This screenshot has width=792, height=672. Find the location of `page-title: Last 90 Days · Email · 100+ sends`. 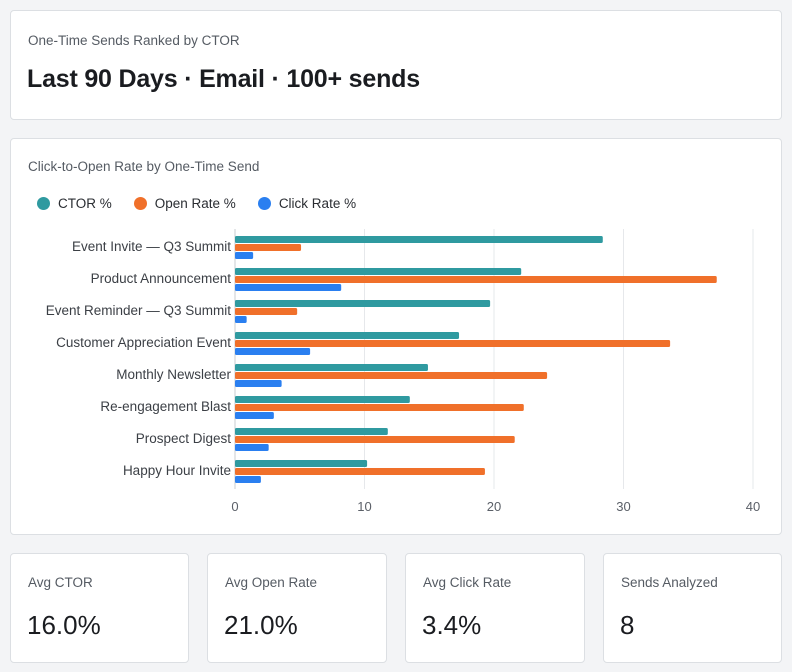

page-title: Last 90 Days · Email · 100+ sends is located at coordinates (223, 79).